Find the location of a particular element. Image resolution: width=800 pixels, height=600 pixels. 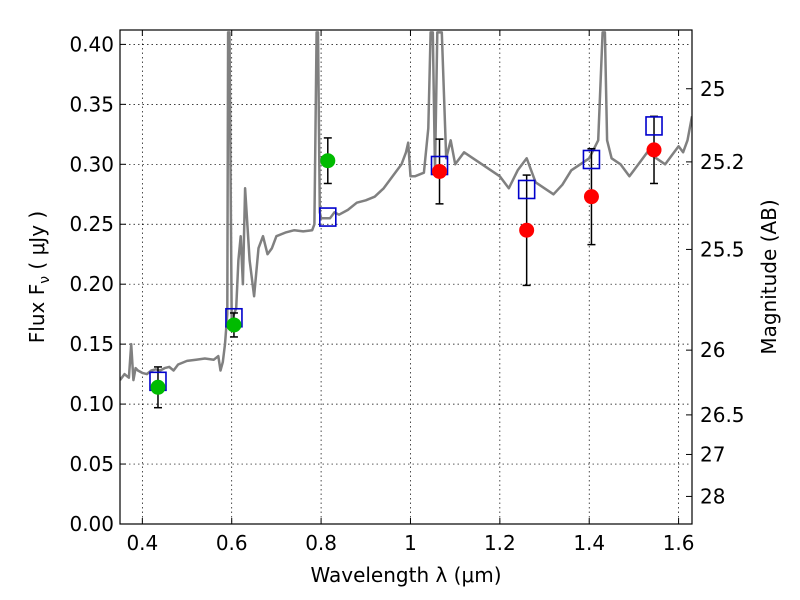

x-tick-label: 0.6 is located at coordinates (232, 543).